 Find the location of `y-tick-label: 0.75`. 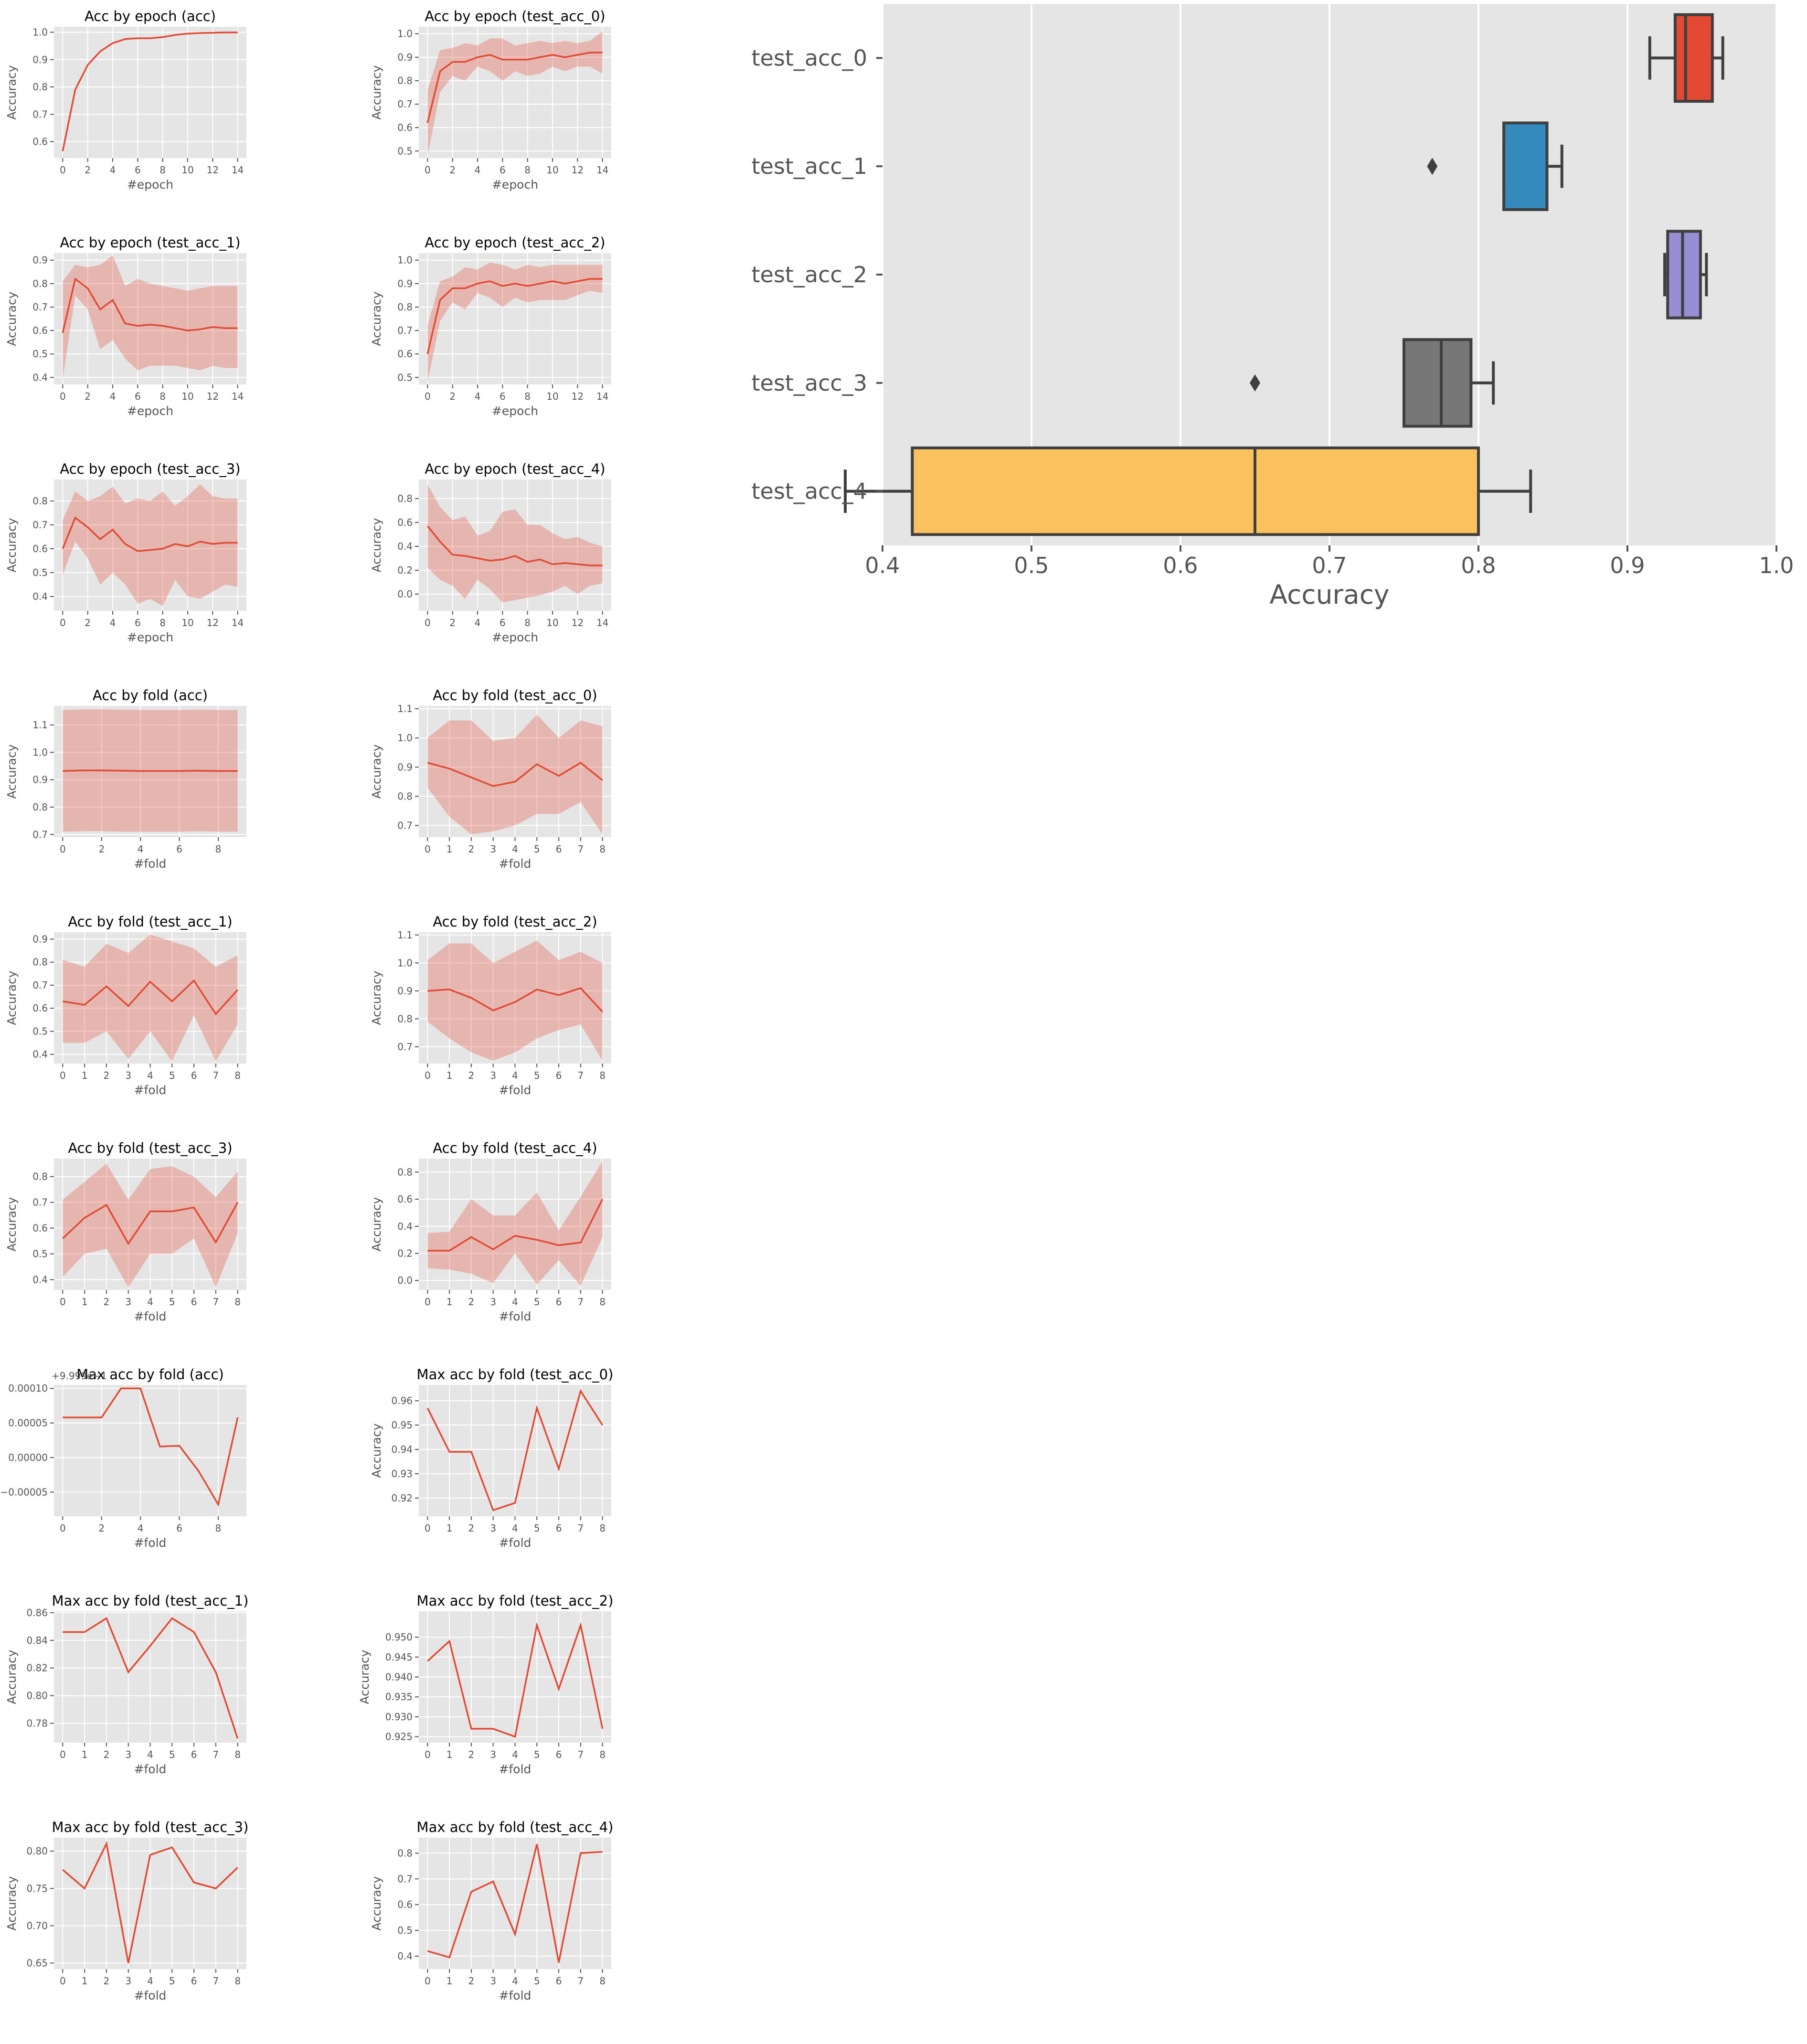

y-tick-label: 0.75 is located at coordinates (37, 1889).